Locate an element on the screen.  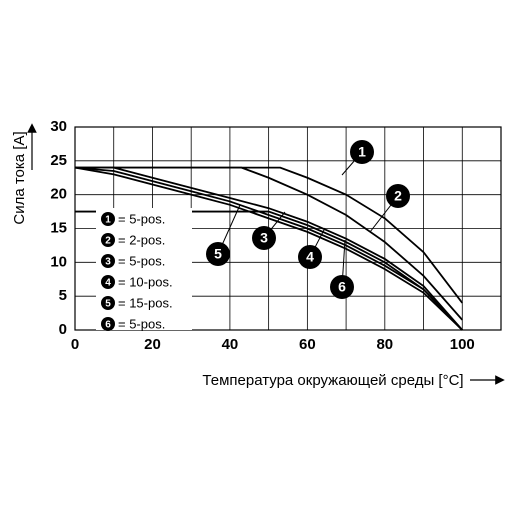
callout-label: 1 is located at coordinates (362, 152).